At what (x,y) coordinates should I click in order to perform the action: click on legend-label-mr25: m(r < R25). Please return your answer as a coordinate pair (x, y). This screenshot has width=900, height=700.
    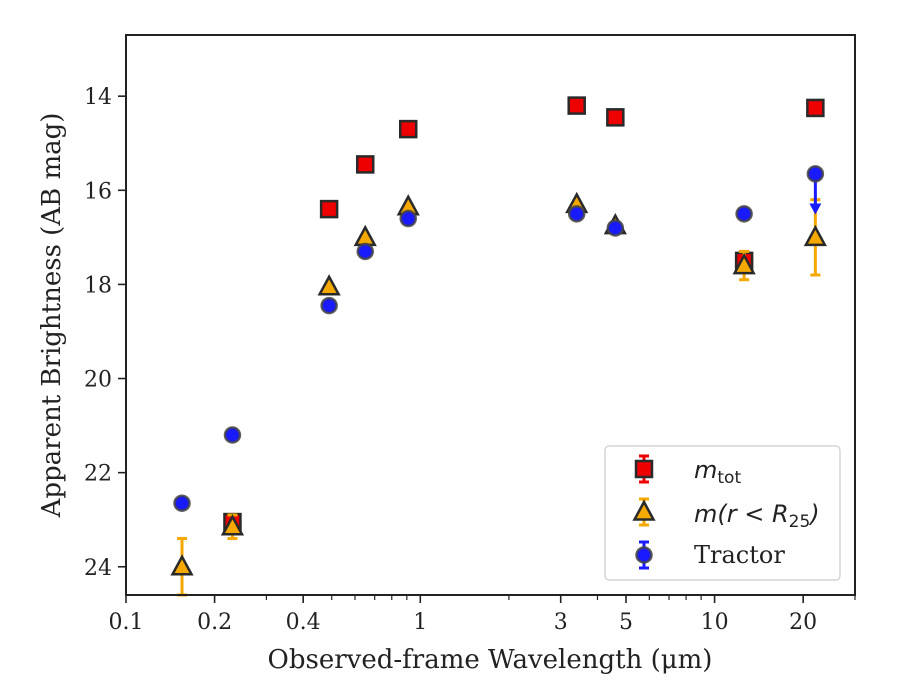
    Looking at the image, I should click on (757, 516).